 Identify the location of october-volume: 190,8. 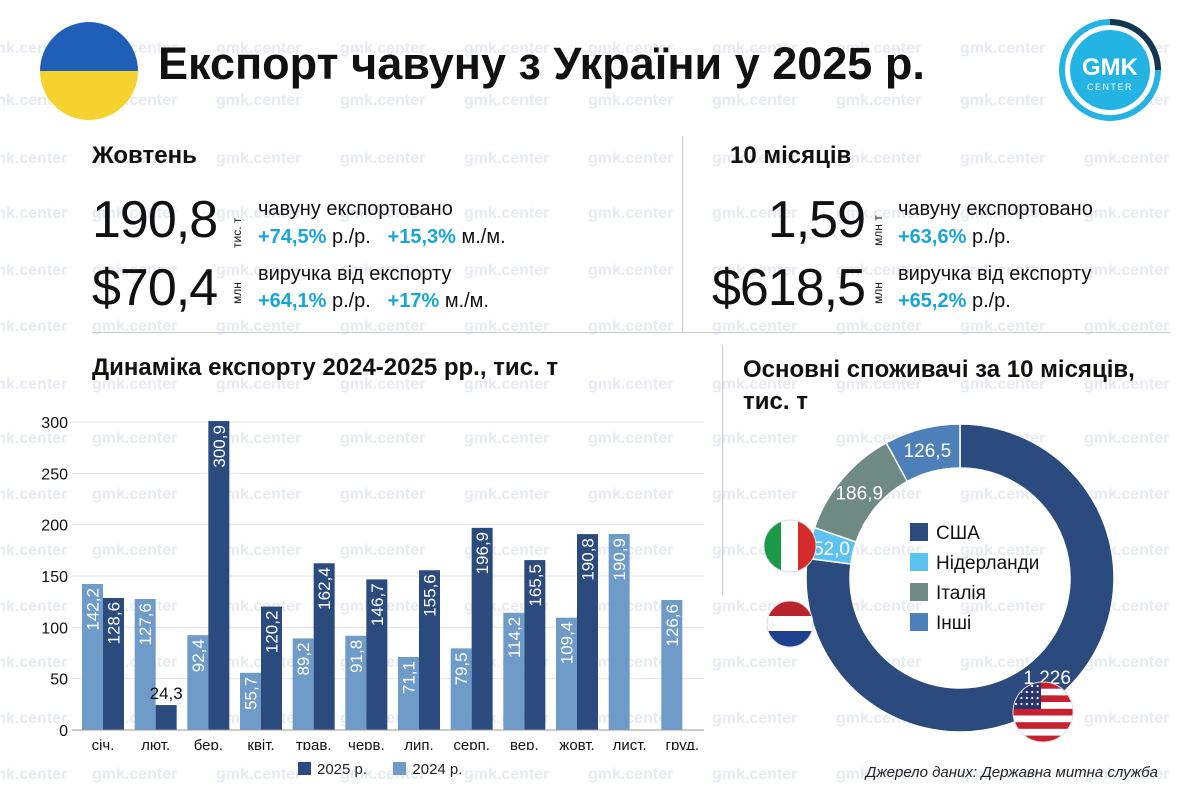
(155, 220).